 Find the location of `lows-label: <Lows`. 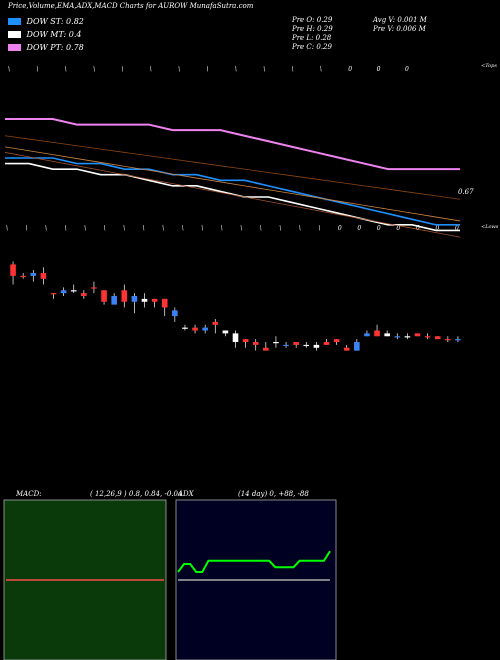

lows-label: <Lows is located at coordinates (490, 227).